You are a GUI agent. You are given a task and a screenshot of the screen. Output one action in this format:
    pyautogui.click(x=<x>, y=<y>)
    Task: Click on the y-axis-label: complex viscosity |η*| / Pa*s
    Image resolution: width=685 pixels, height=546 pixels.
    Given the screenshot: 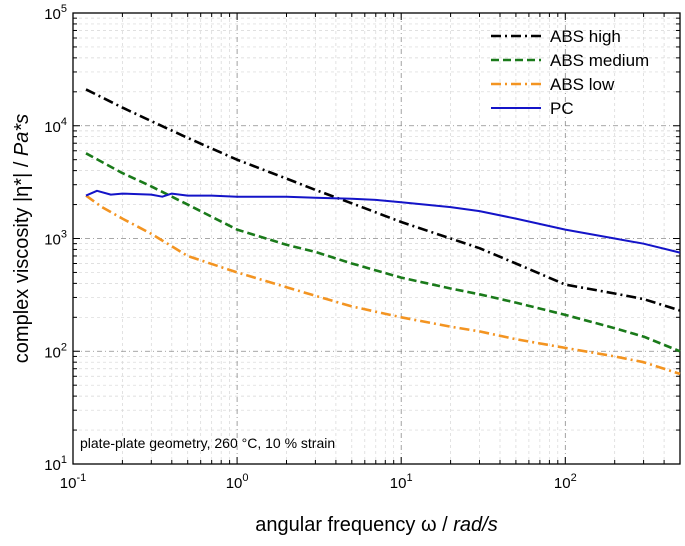 What is the action you would take?
    pyautogui.click(x=22, y=238)
    